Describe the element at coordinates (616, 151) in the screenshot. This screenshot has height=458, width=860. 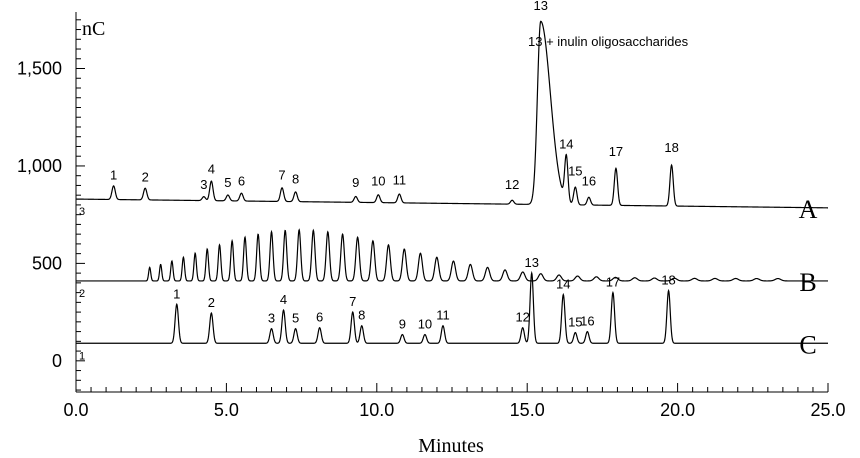
I see `peak-label-A-17: 17` at that location.